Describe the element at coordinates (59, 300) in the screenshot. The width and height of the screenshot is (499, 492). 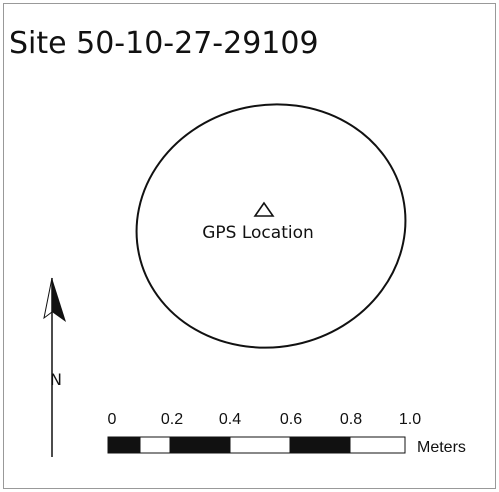
I see `north-arrow-head` at that location.